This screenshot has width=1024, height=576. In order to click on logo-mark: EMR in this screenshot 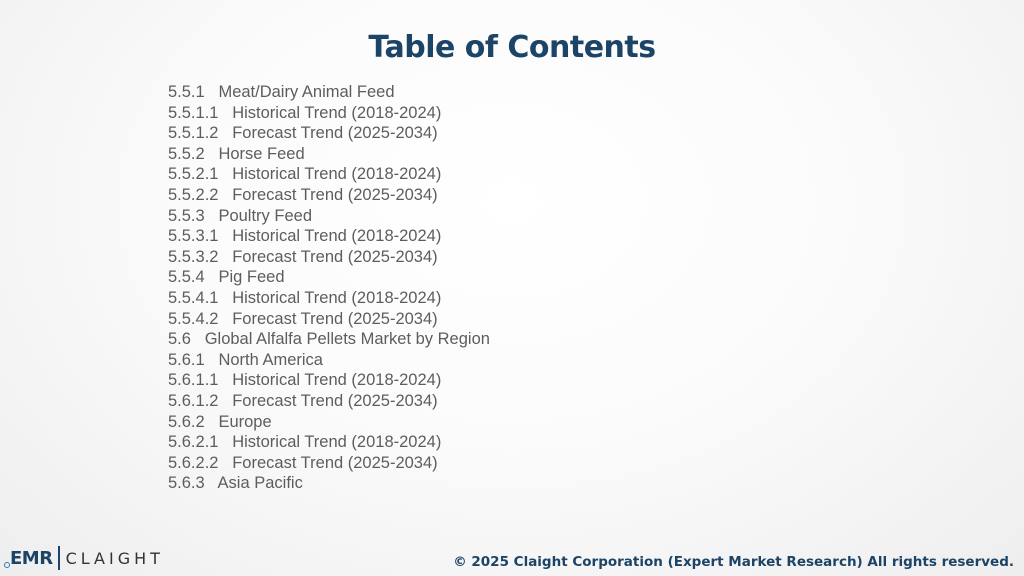, I will do `click(28, 558)`.